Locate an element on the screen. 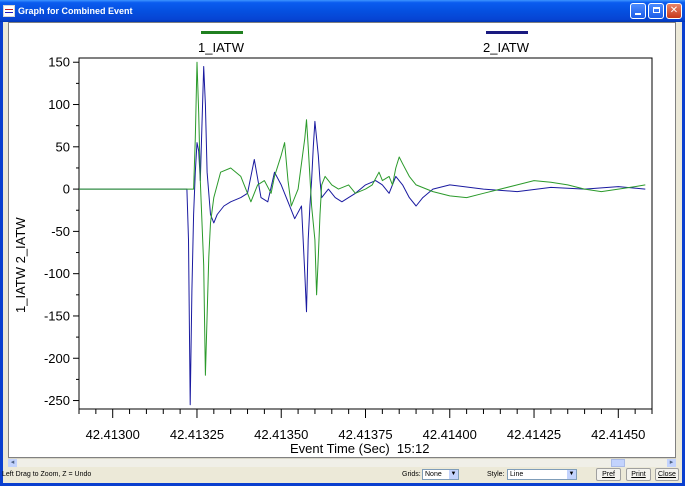 The width and height of the screenshot is (685, 486). scroll-right-icon: ▸ is located at coordinates (671, 463).